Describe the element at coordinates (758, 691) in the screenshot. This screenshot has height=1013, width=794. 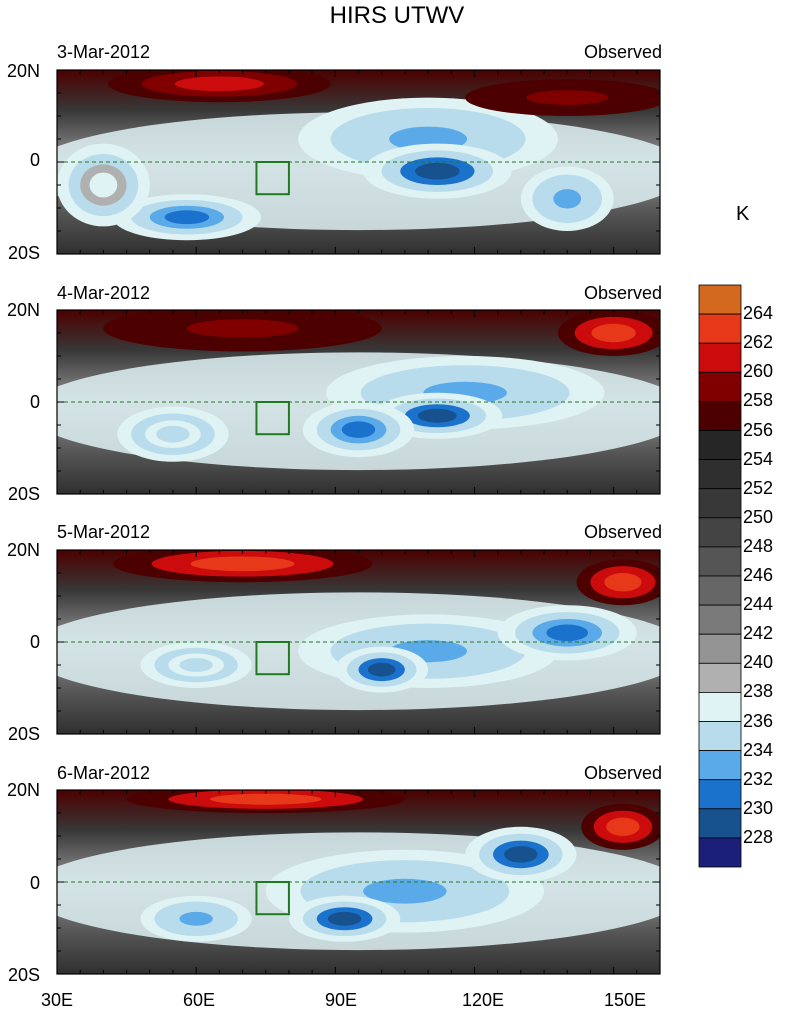
I see `colorbar-tick-label: 238` at that location.